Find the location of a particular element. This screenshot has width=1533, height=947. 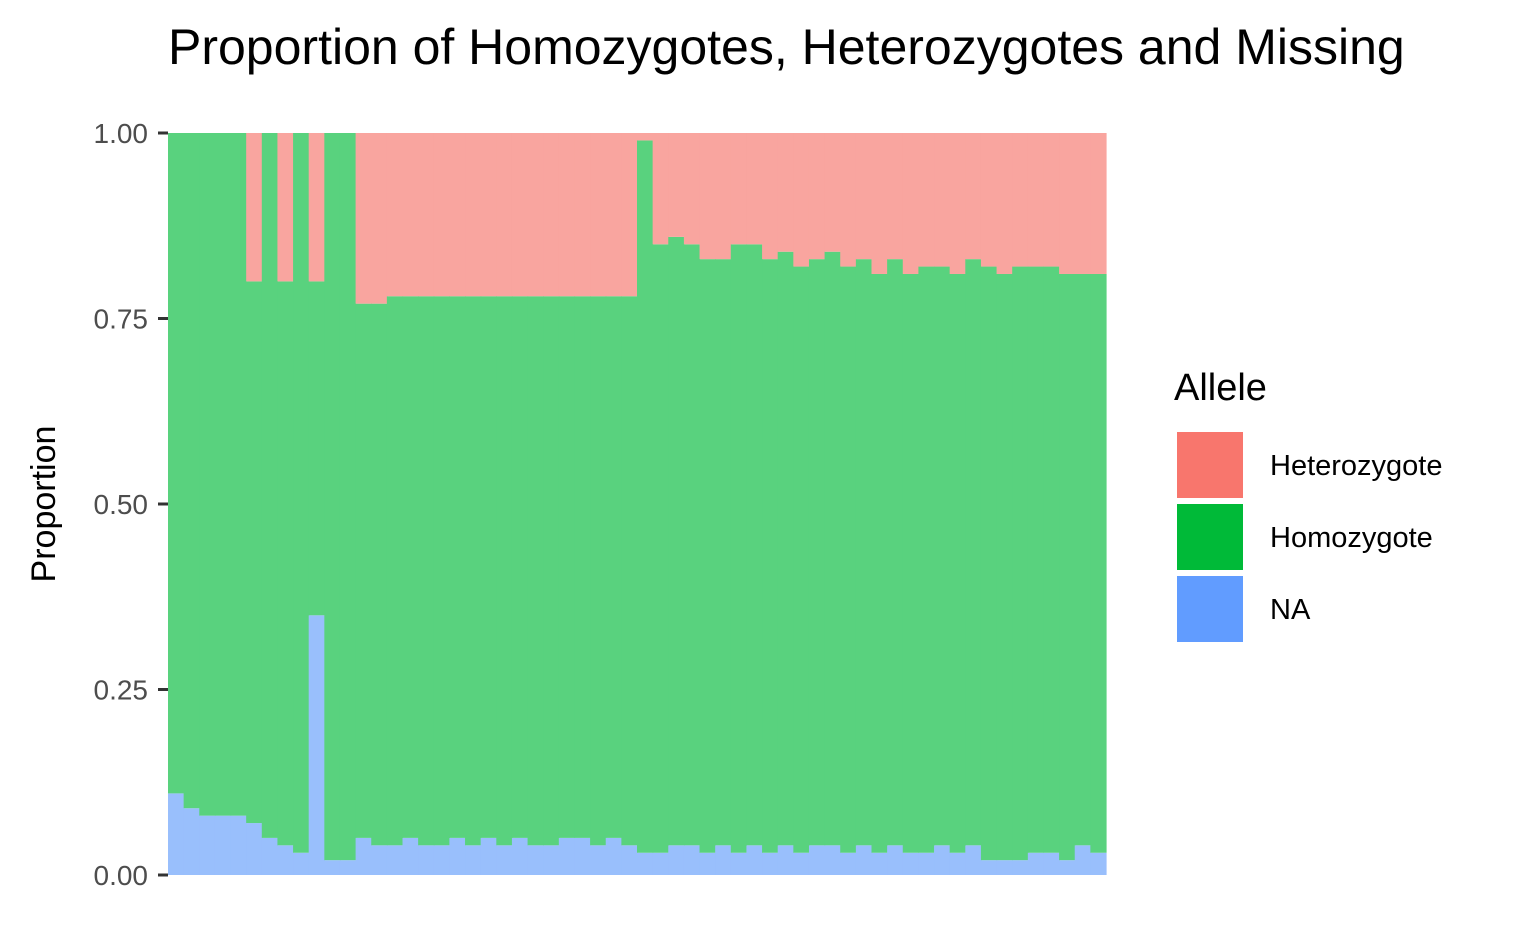

y-axis: 0.00 0.25 0.50 0.75 1.00 is located at coordinates (131, 504).